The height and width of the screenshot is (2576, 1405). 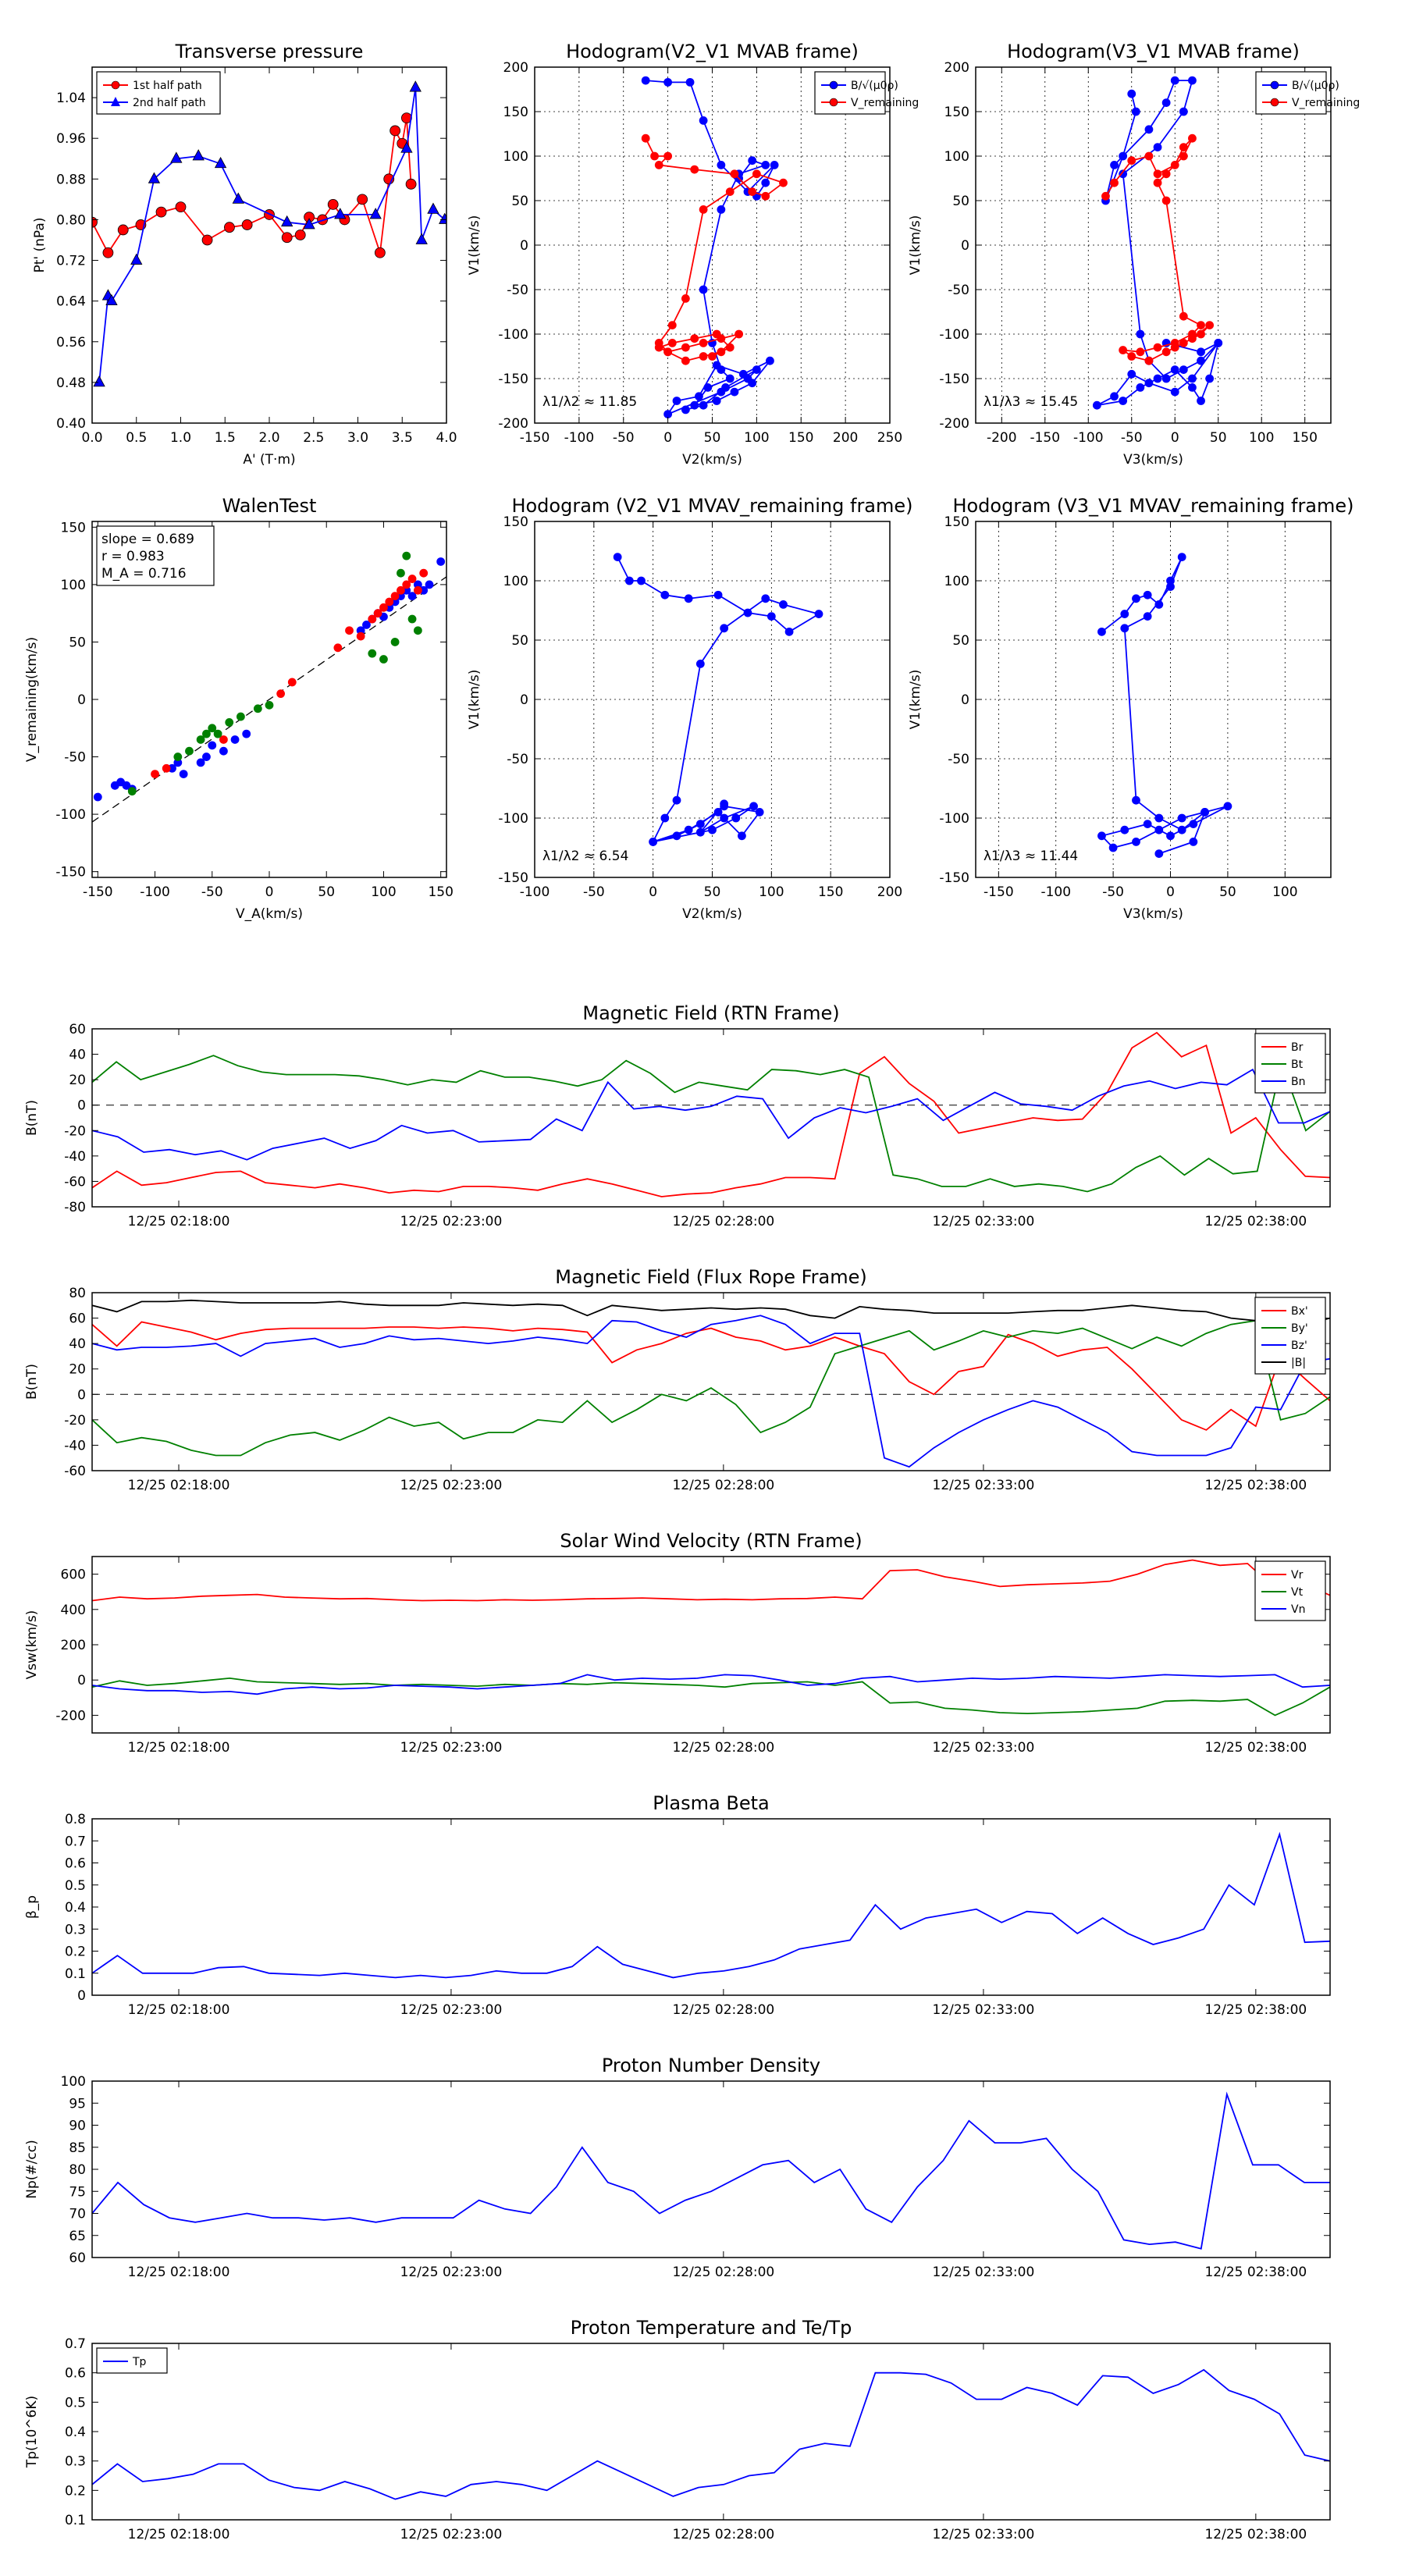 I want to click on x-tick-label: 12/25 02:23:00, so click(x=451, y=1485).